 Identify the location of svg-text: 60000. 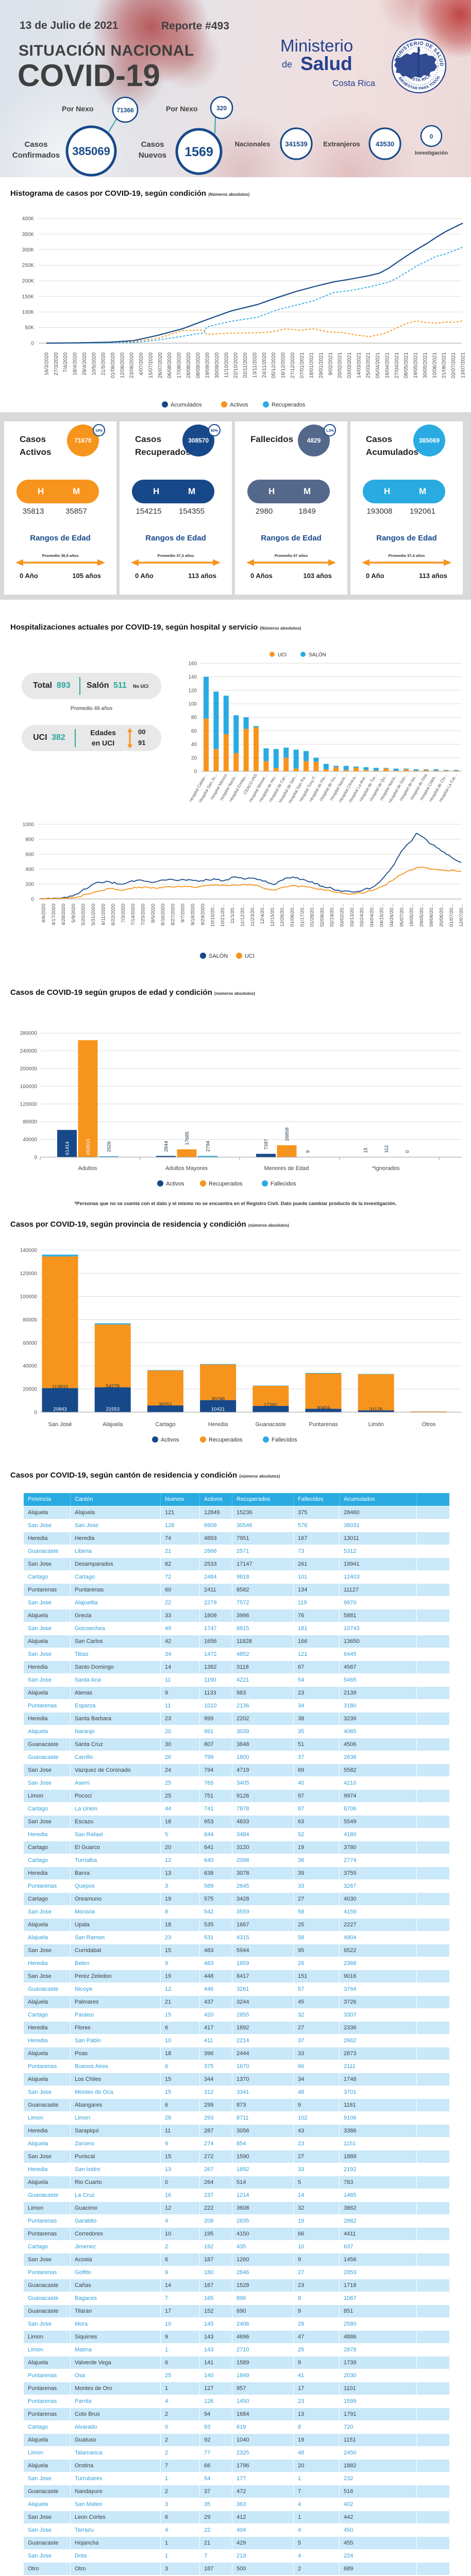
(30, 1343).